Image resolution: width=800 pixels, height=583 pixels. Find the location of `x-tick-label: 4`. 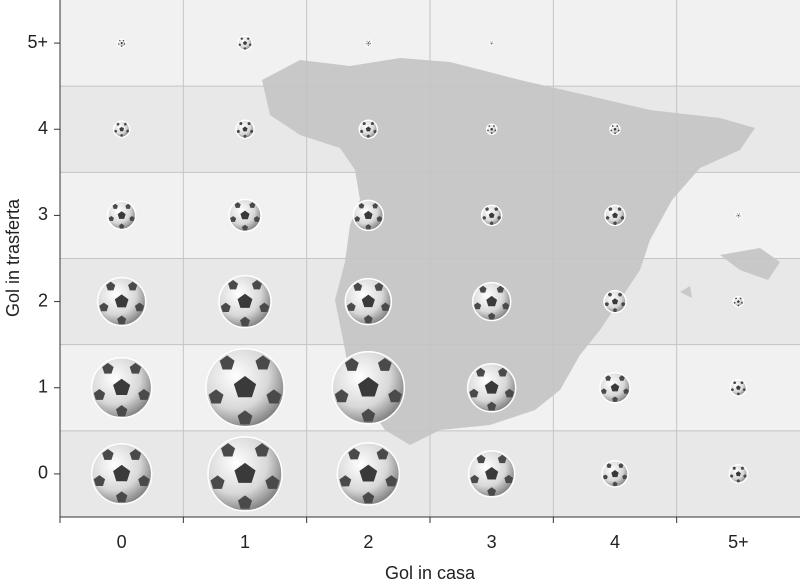

x-tick-label: 4 is located at coordinates (615, 542).